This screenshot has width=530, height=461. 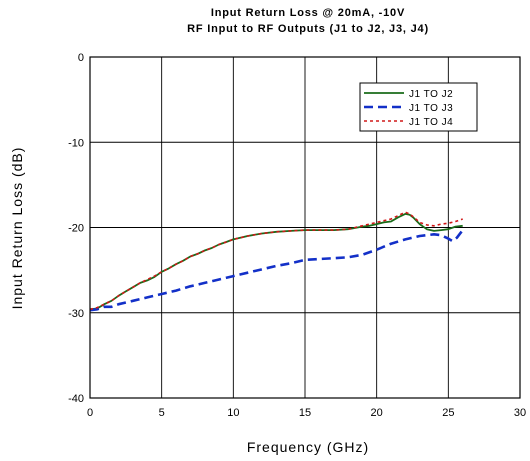 What do you see at coordinates (377, 413) in the screenshot?
I see `x-tick-label: 20` at bounding box center [377, 413].